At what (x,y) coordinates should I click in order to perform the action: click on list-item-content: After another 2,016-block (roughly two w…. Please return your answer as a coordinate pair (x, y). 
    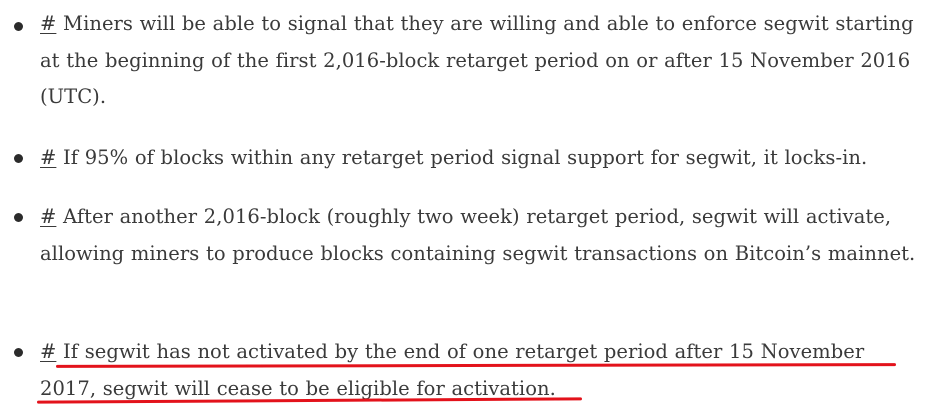
    Looking at the image, I should click on (478, 235).